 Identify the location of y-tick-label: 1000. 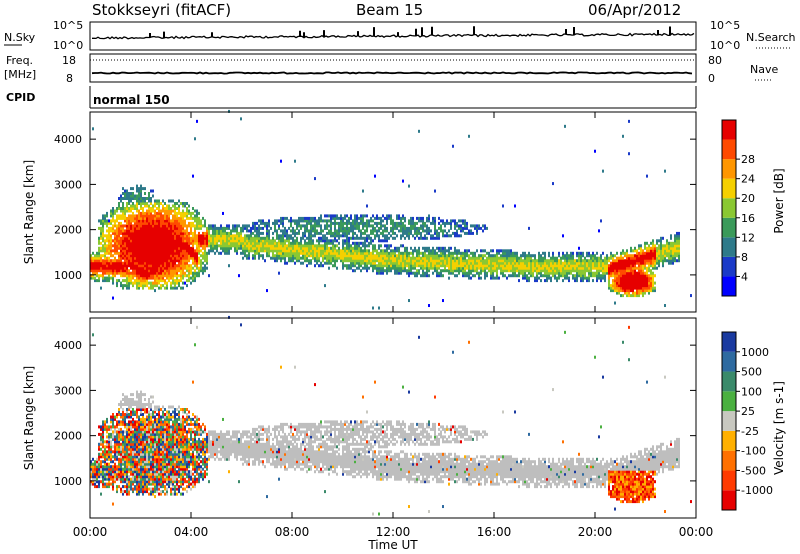
(68, 275).